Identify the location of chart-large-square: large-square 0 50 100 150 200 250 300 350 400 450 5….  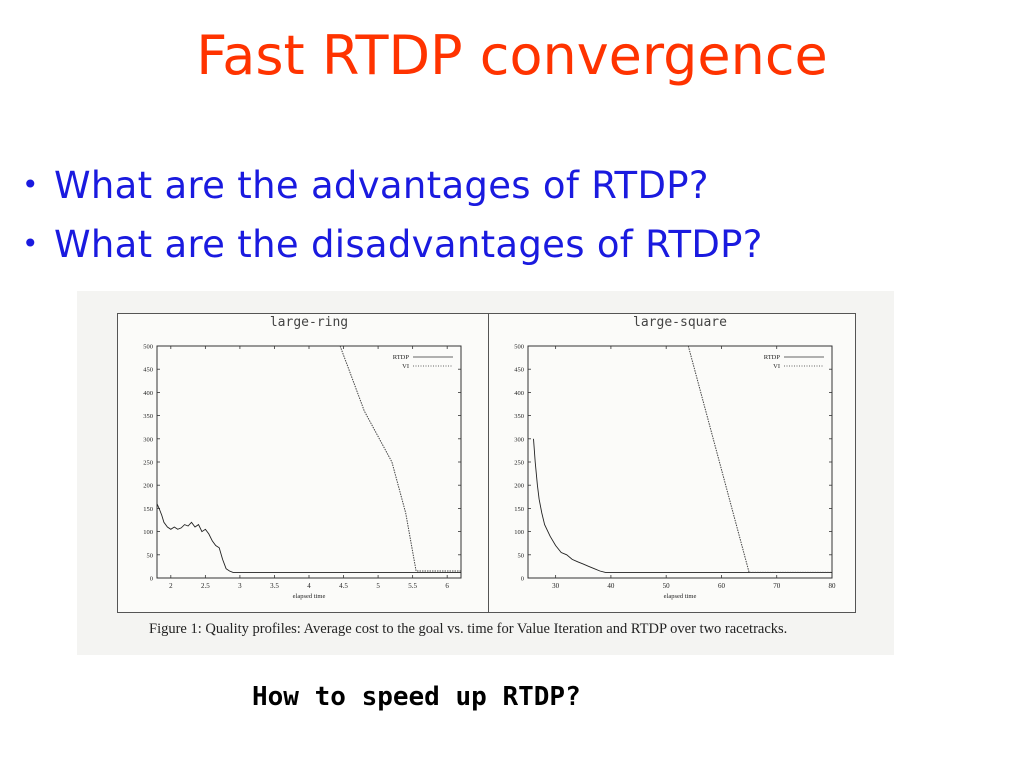
(675, 457).